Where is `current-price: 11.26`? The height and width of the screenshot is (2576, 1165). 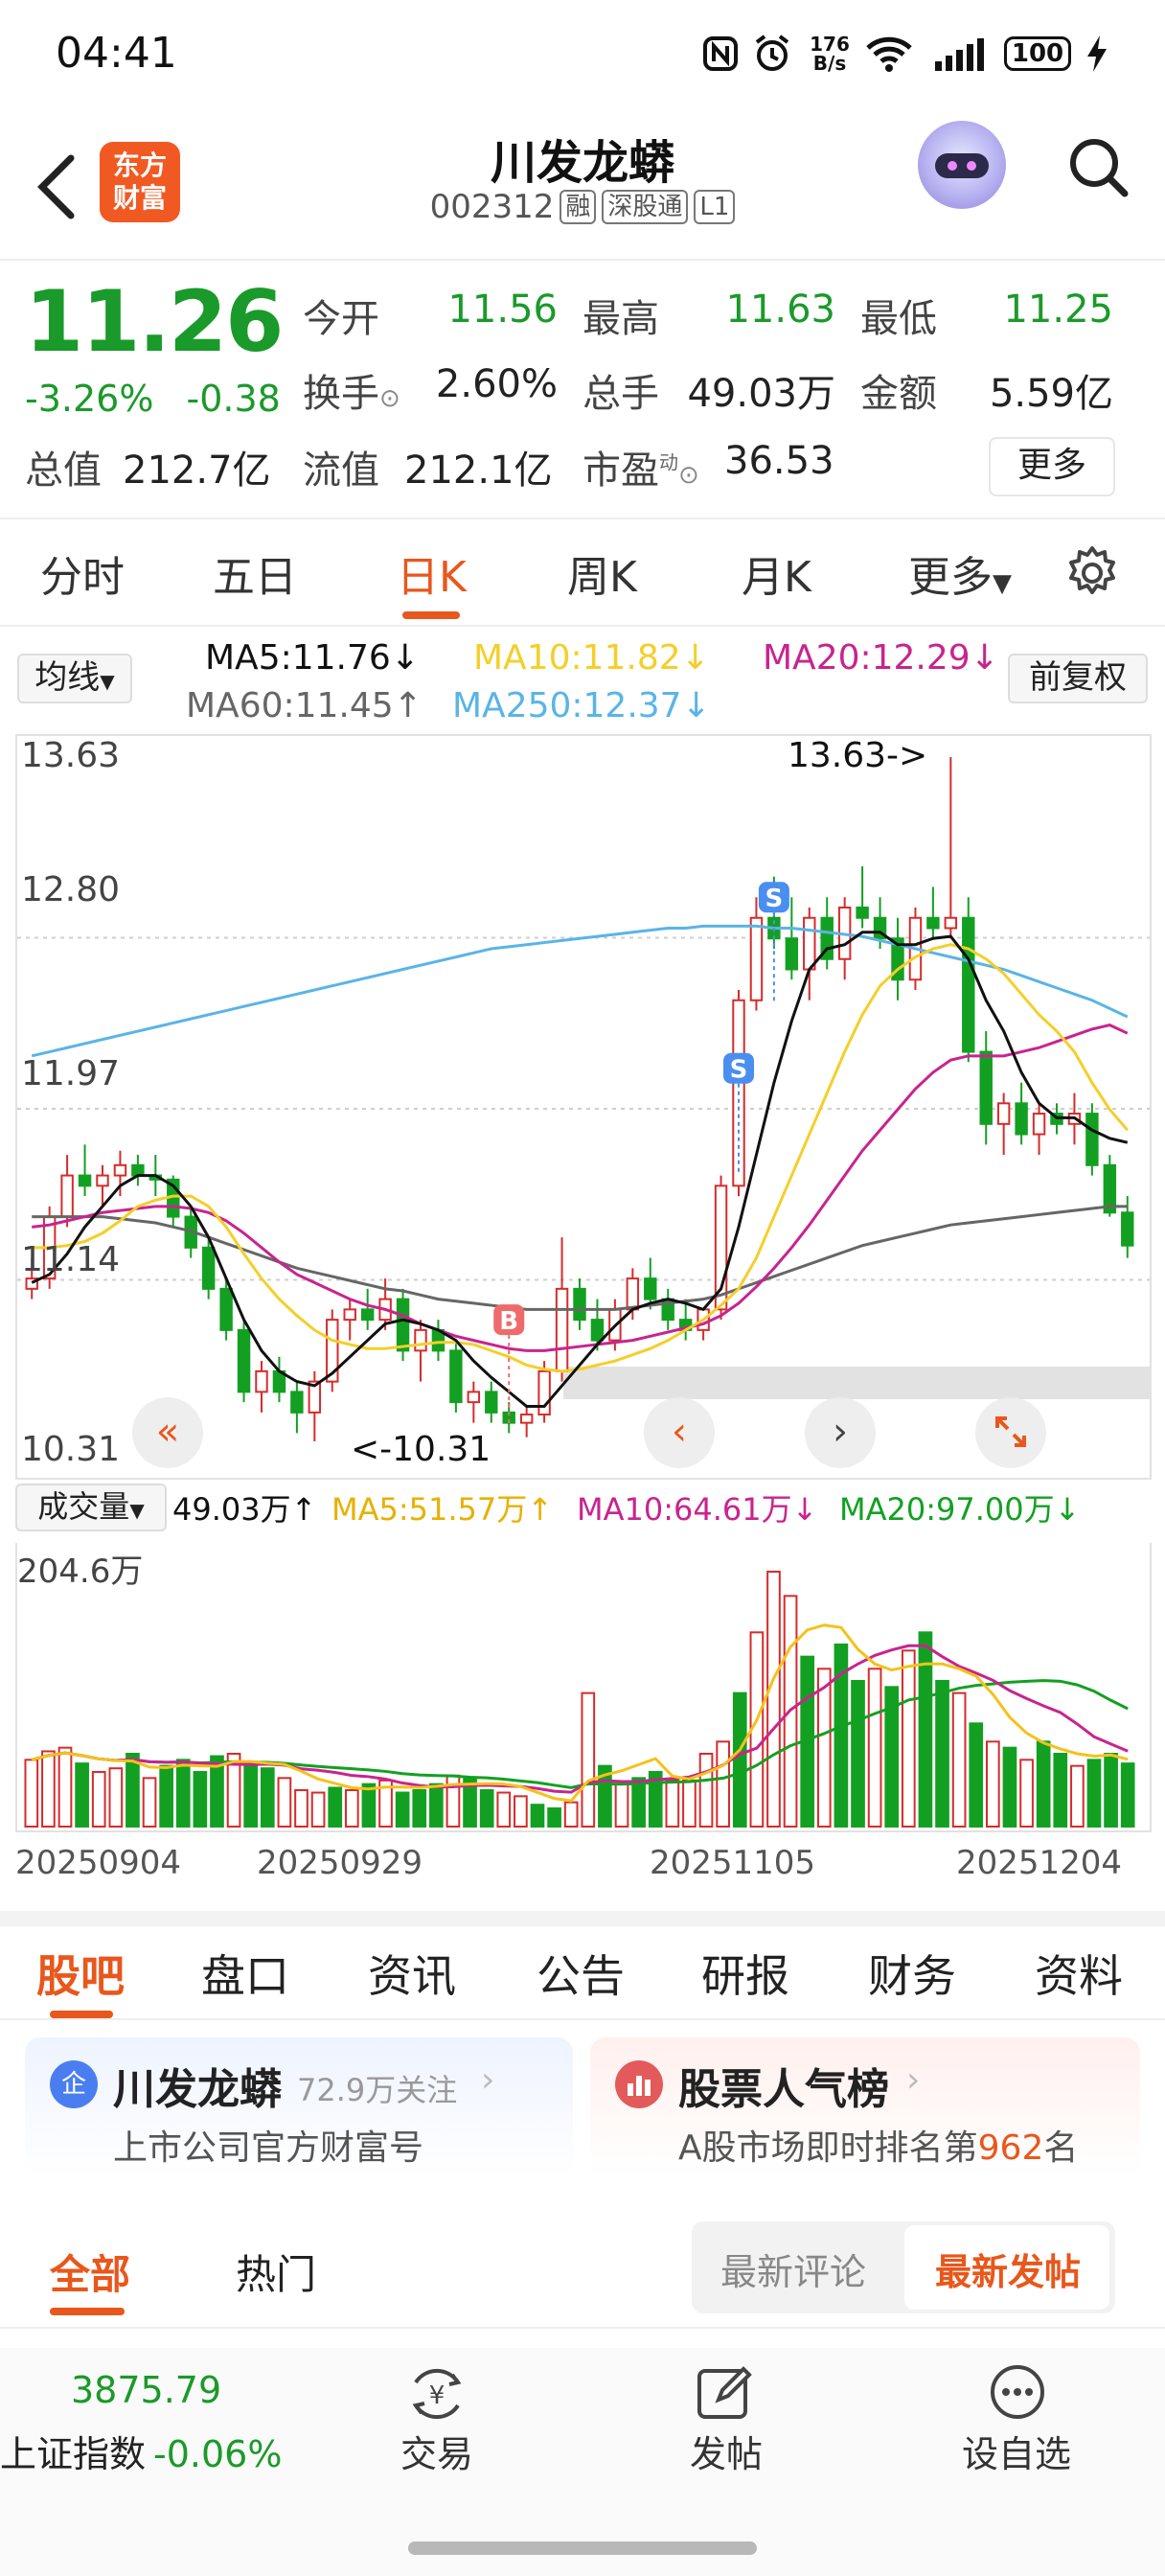
current-price: 11.26 is located at coordinates (154, 321).